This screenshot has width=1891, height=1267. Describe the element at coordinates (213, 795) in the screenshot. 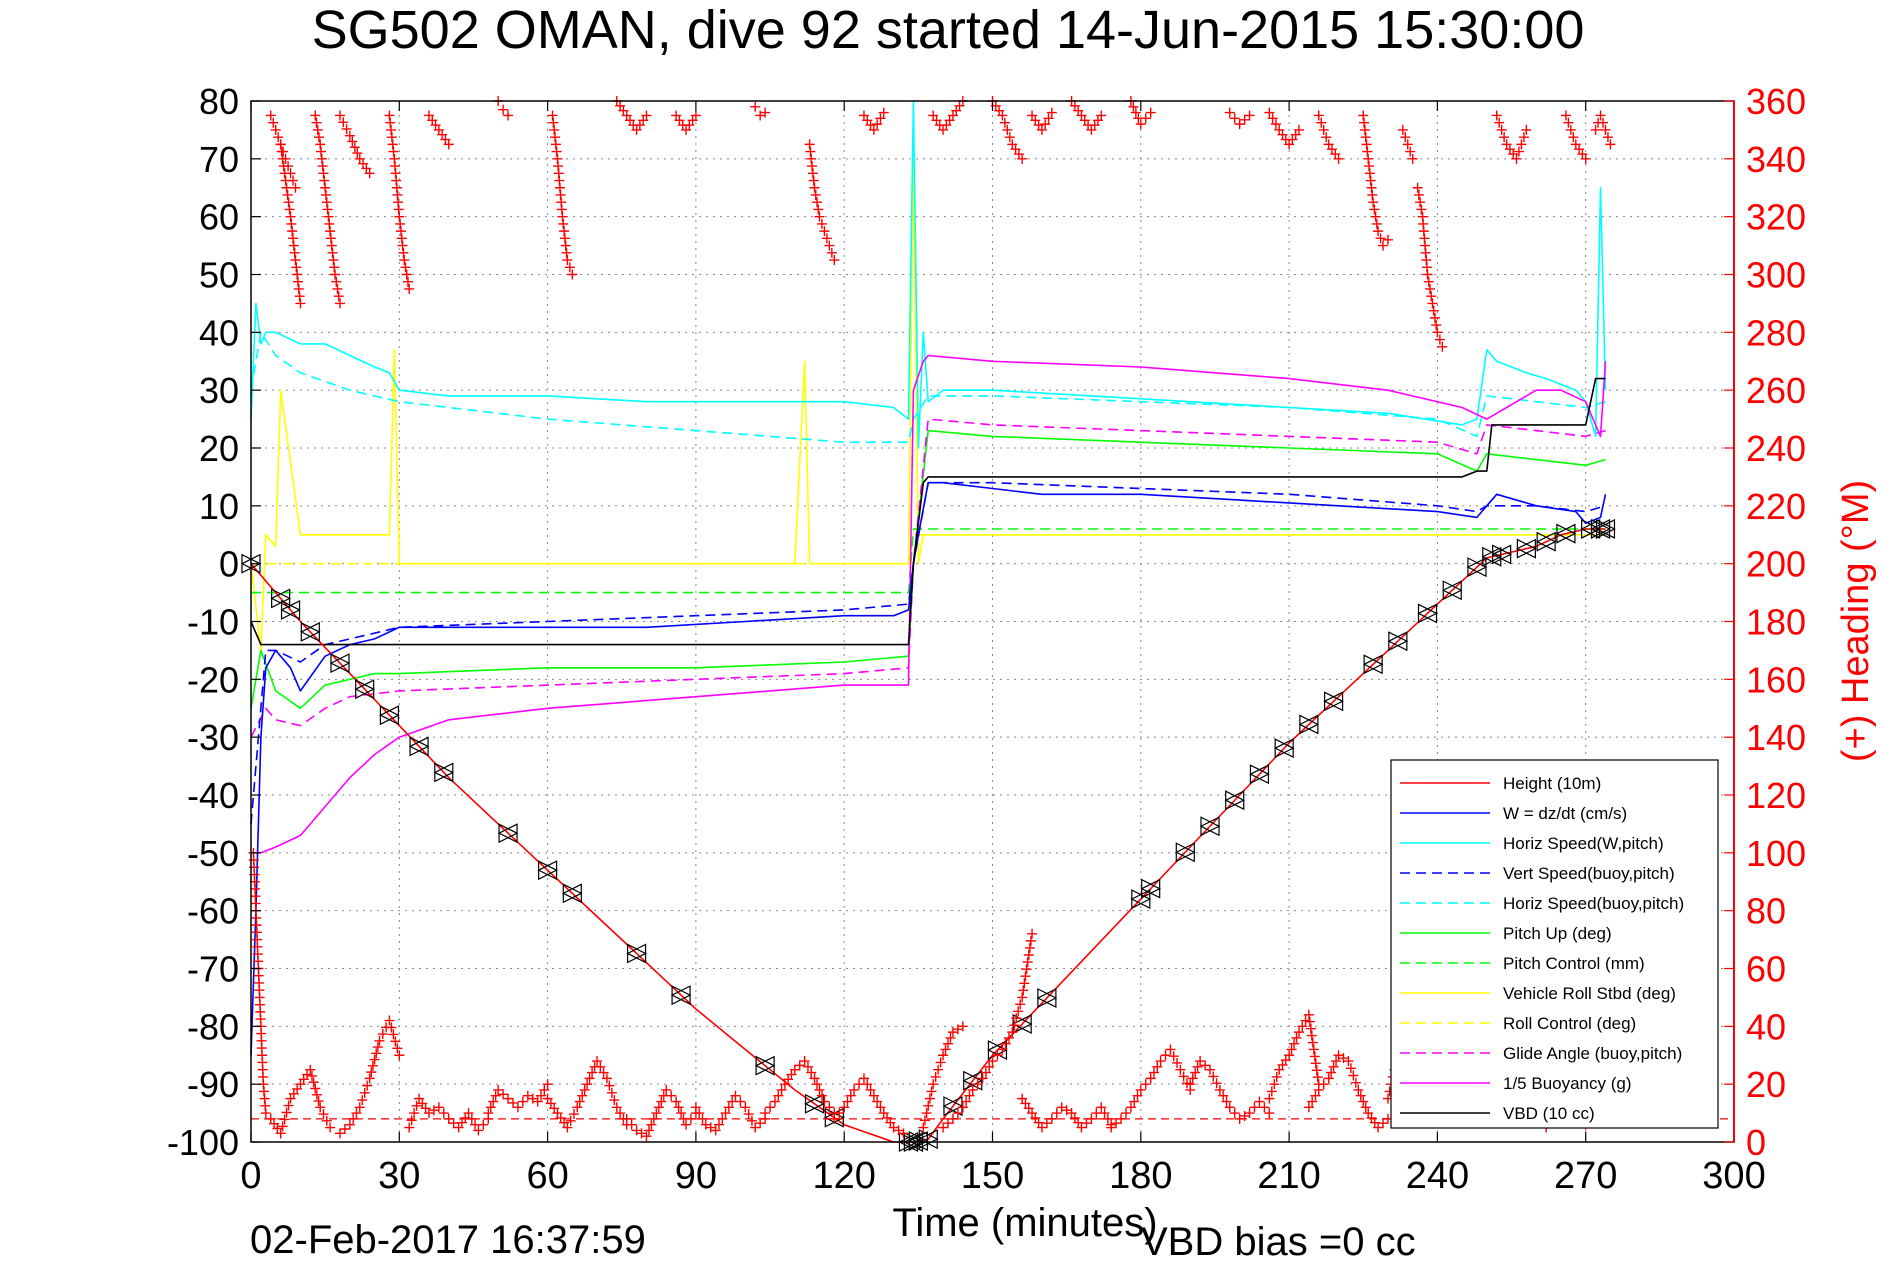

I see `y-tick-label: -40` at that location.